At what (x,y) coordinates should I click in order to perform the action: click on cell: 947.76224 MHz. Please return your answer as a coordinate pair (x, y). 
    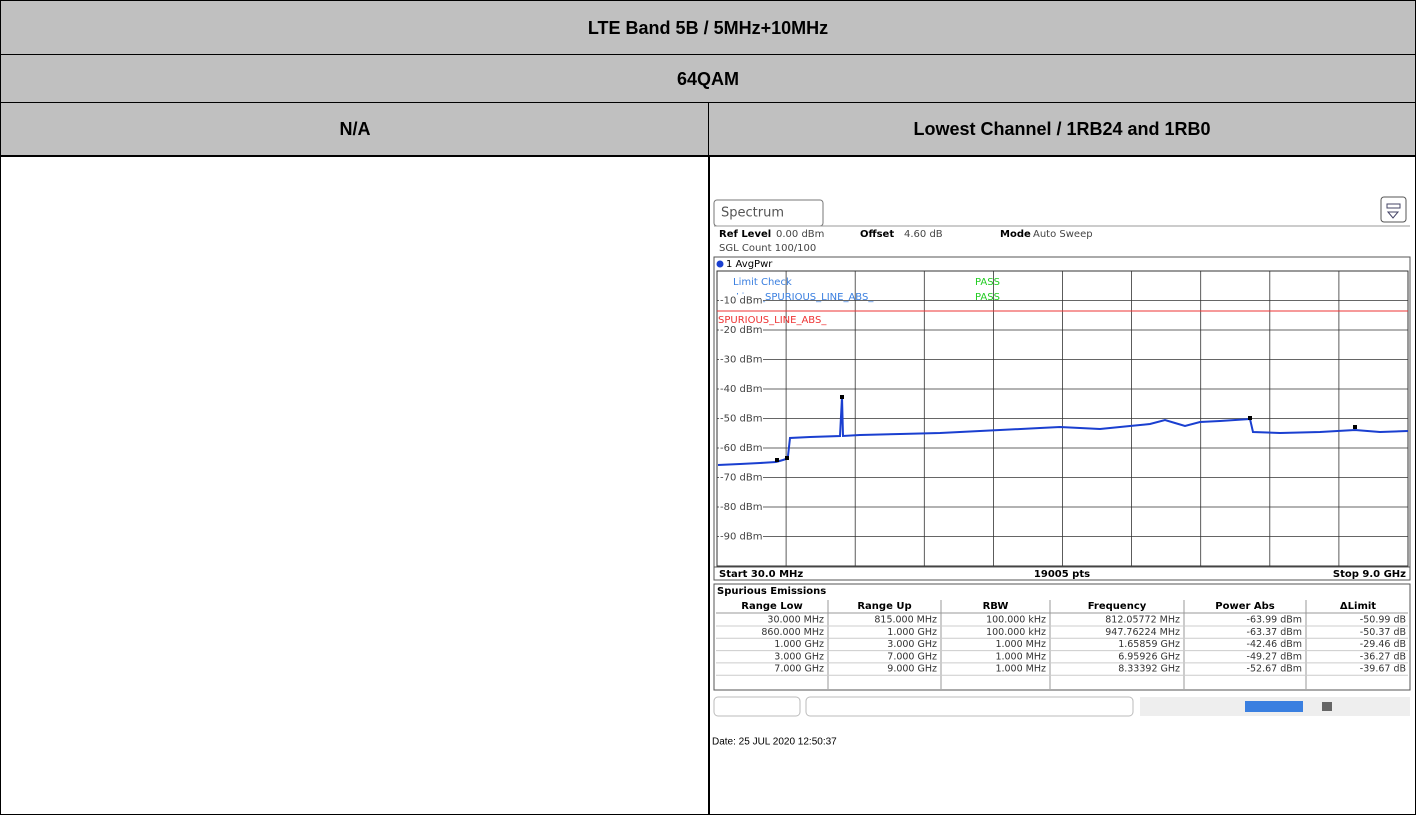
    Looking at the image, I should click on (1142, 632).